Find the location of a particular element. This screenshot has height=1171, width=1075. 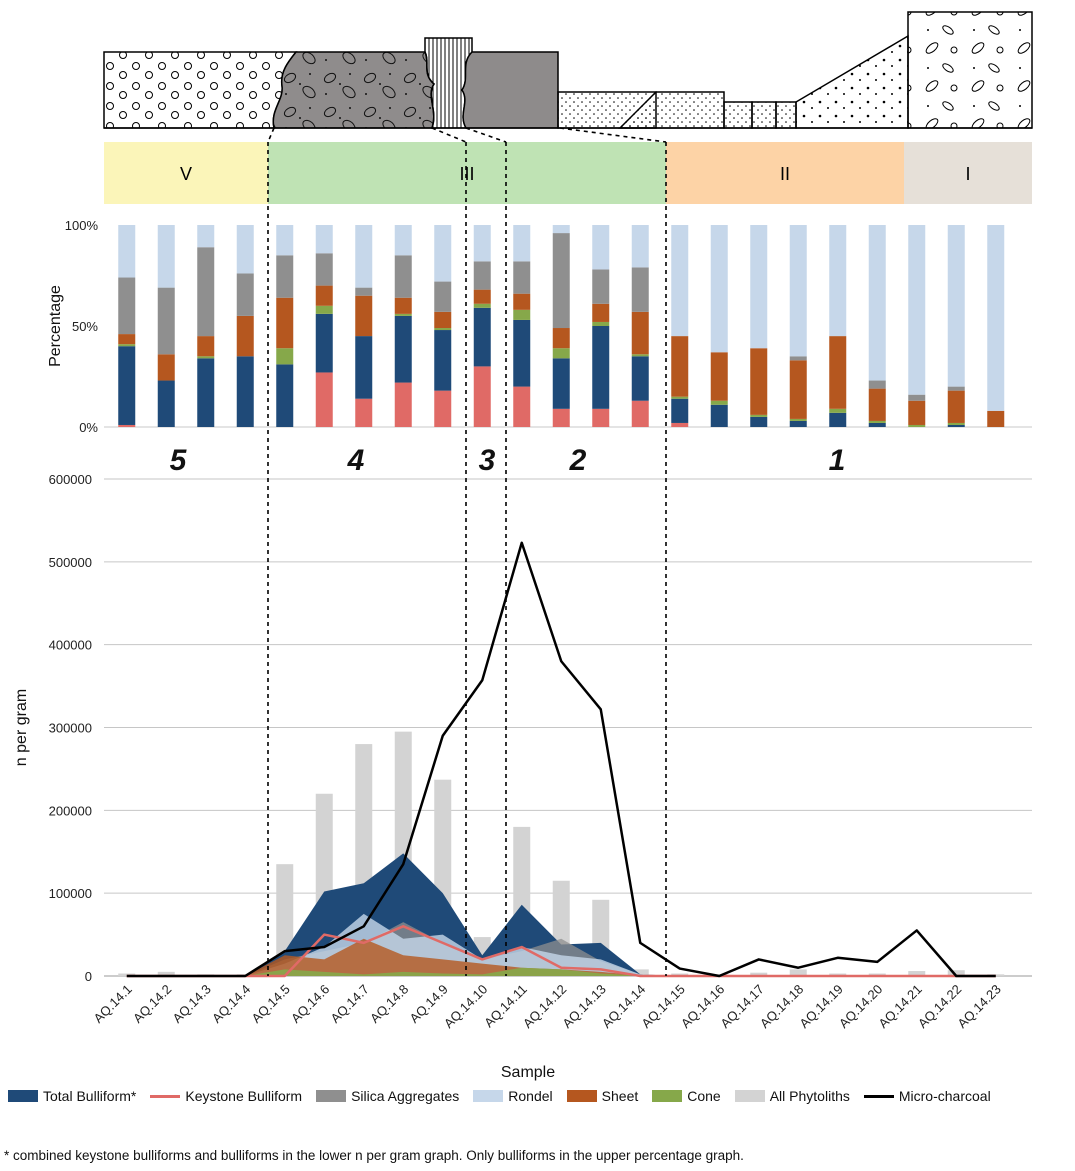

zone-label-v: V is located at coordinates (186, 174).